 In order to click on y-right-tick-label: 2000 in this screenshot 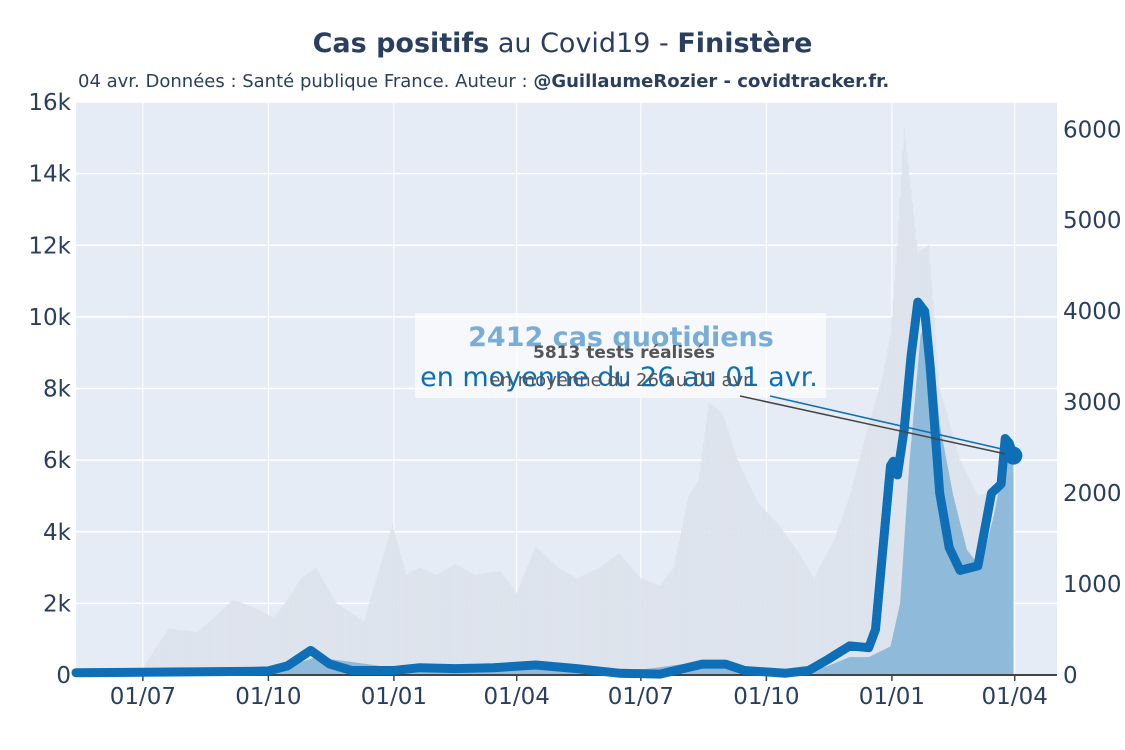, I will do `click(1092, 494)`.